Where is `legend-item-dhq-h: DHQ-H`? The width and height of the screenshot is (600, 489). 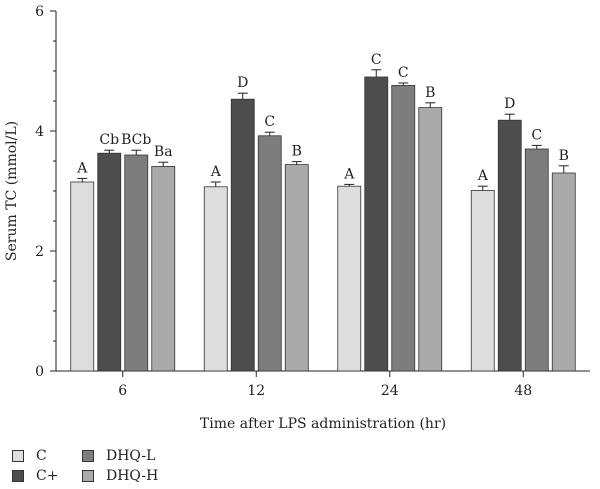 legend-item-dhq-h: DHQ-H is located at coordinates (120, 476).